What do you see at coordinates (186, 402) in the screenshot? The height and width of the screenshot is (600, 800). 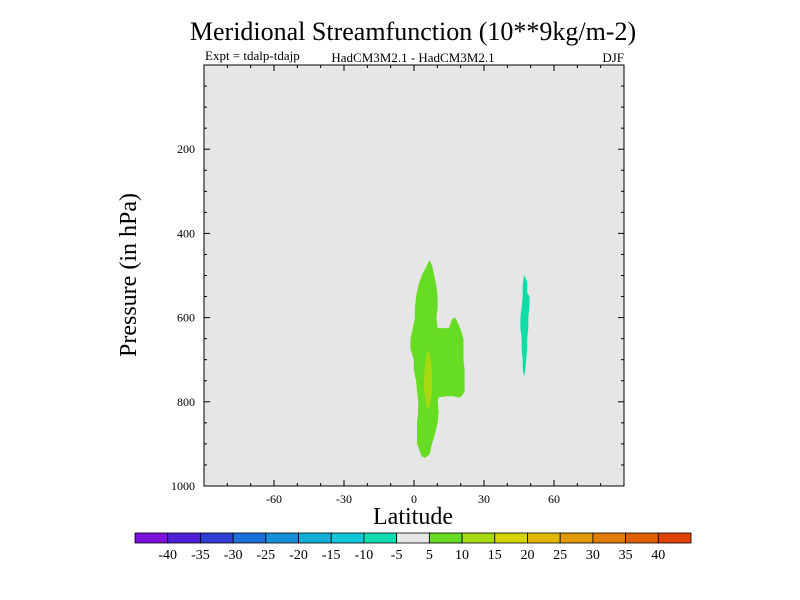 I see `y-tick-label: 800` at bounding box center [186, 402].